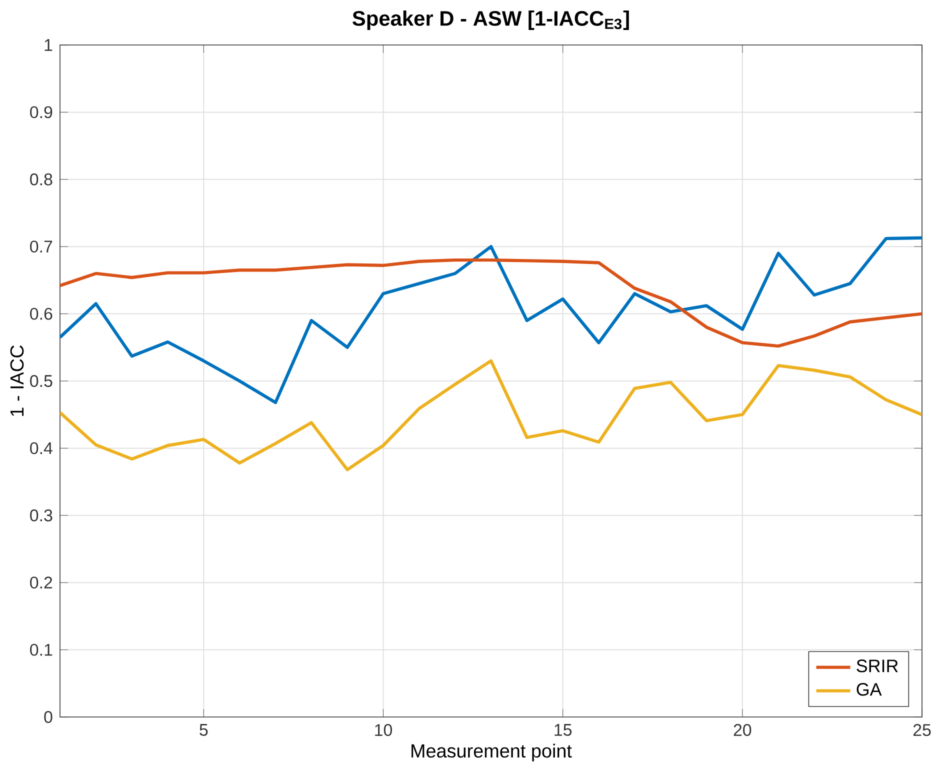 Image resolution: width=939 pixels, height=780 pixels. Describe the element at coordinates (41, 515) in the screenshot. I see `y-tick-label: 0.3` at that location.